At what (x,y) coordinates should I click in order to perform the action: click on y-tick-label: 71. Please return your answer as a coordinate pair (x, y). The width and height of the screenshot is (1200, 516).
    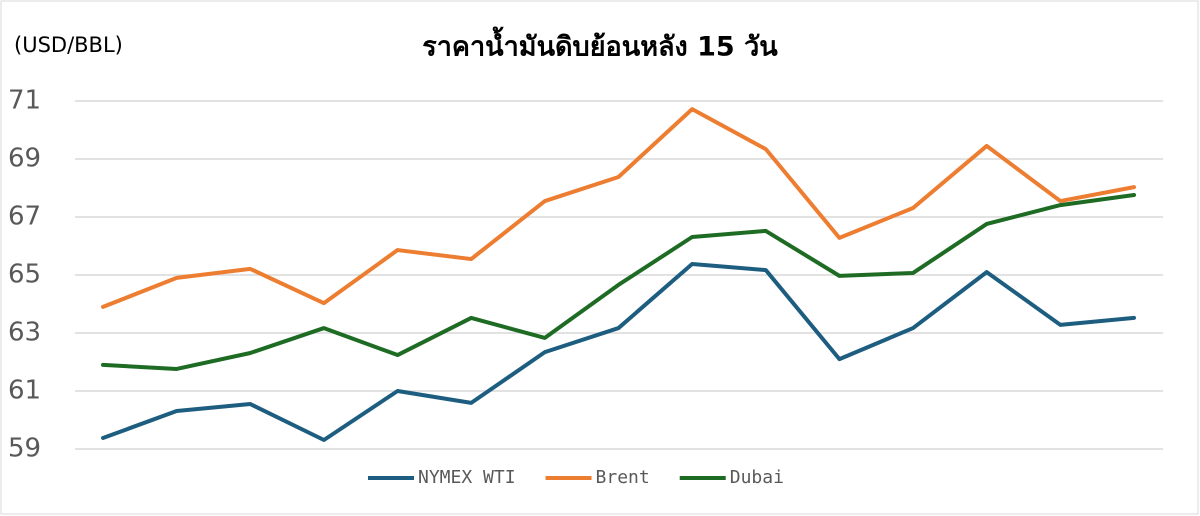
    Looking at the image, I should click on (24, 101).